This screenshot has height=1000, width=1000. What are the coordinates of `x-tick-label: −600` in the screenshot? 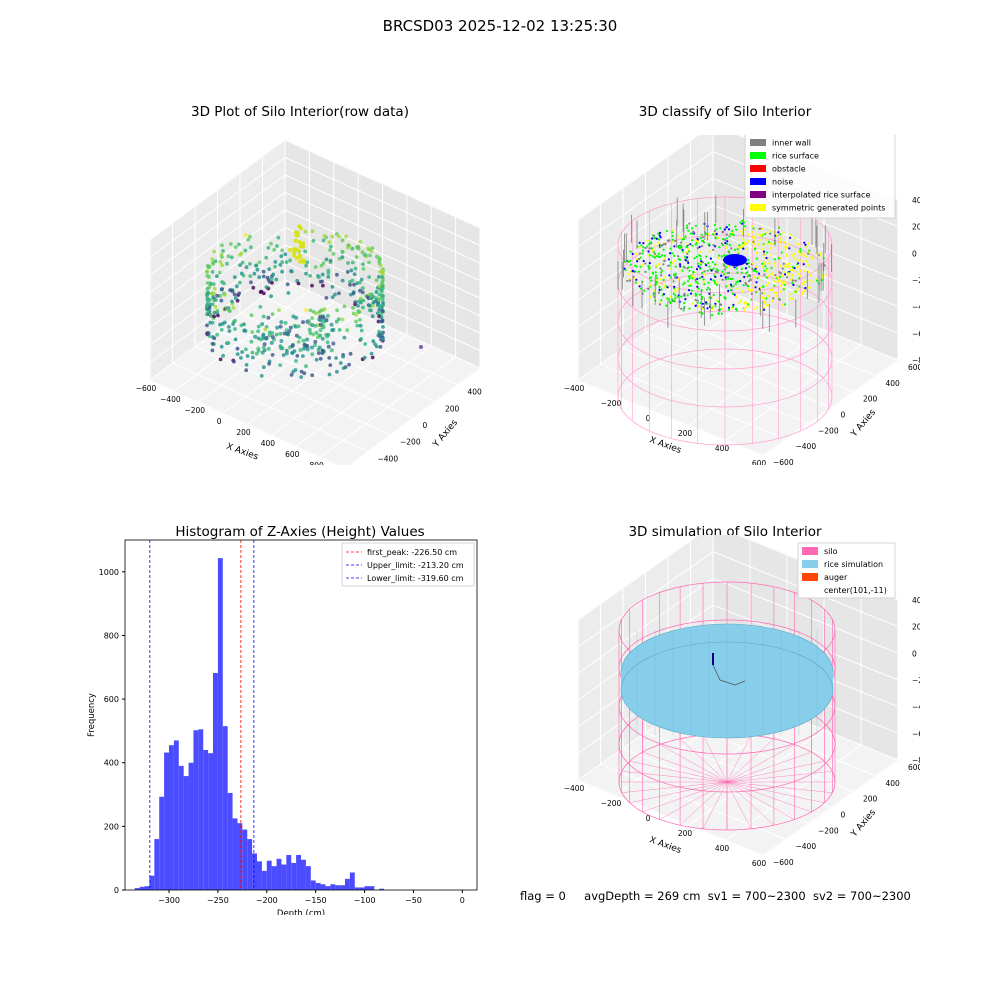 It's located at (146, 388).